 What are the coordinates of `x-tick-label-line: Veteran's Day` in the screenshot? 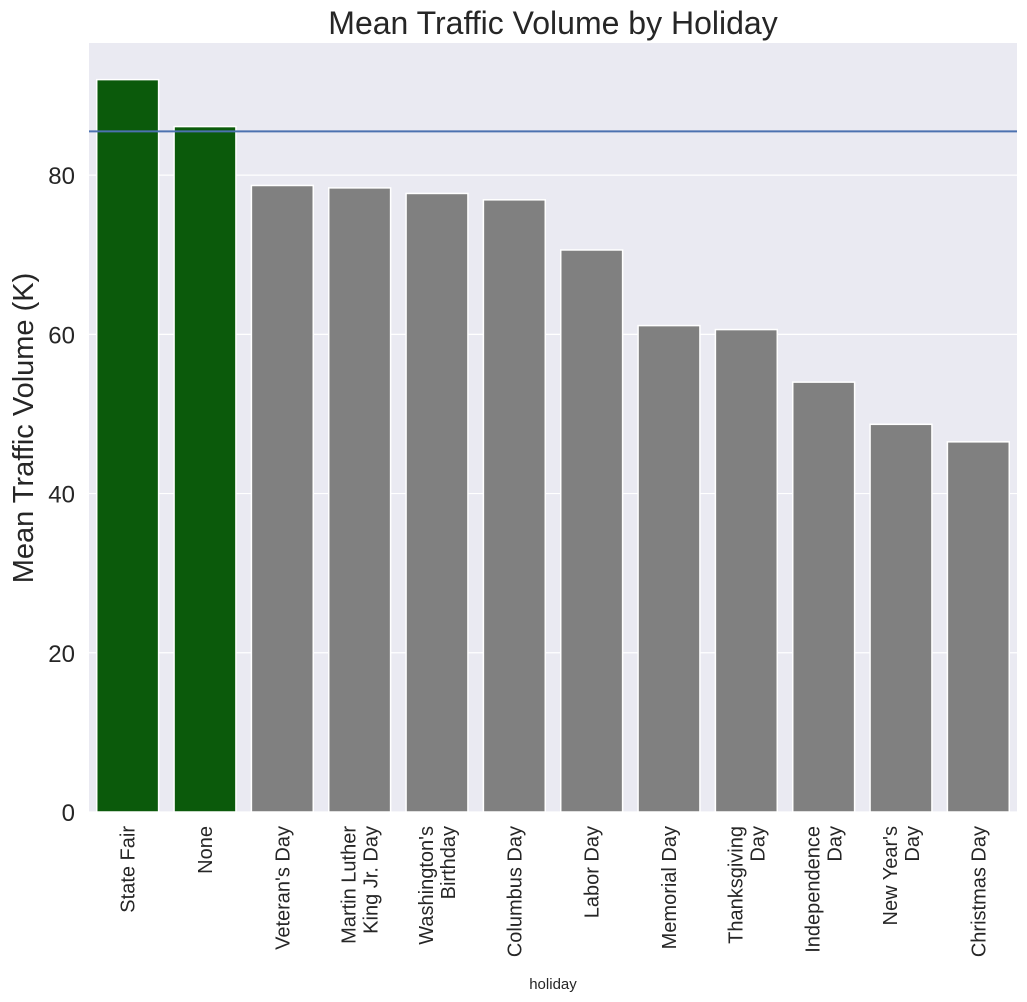 It's located at (283, 888).